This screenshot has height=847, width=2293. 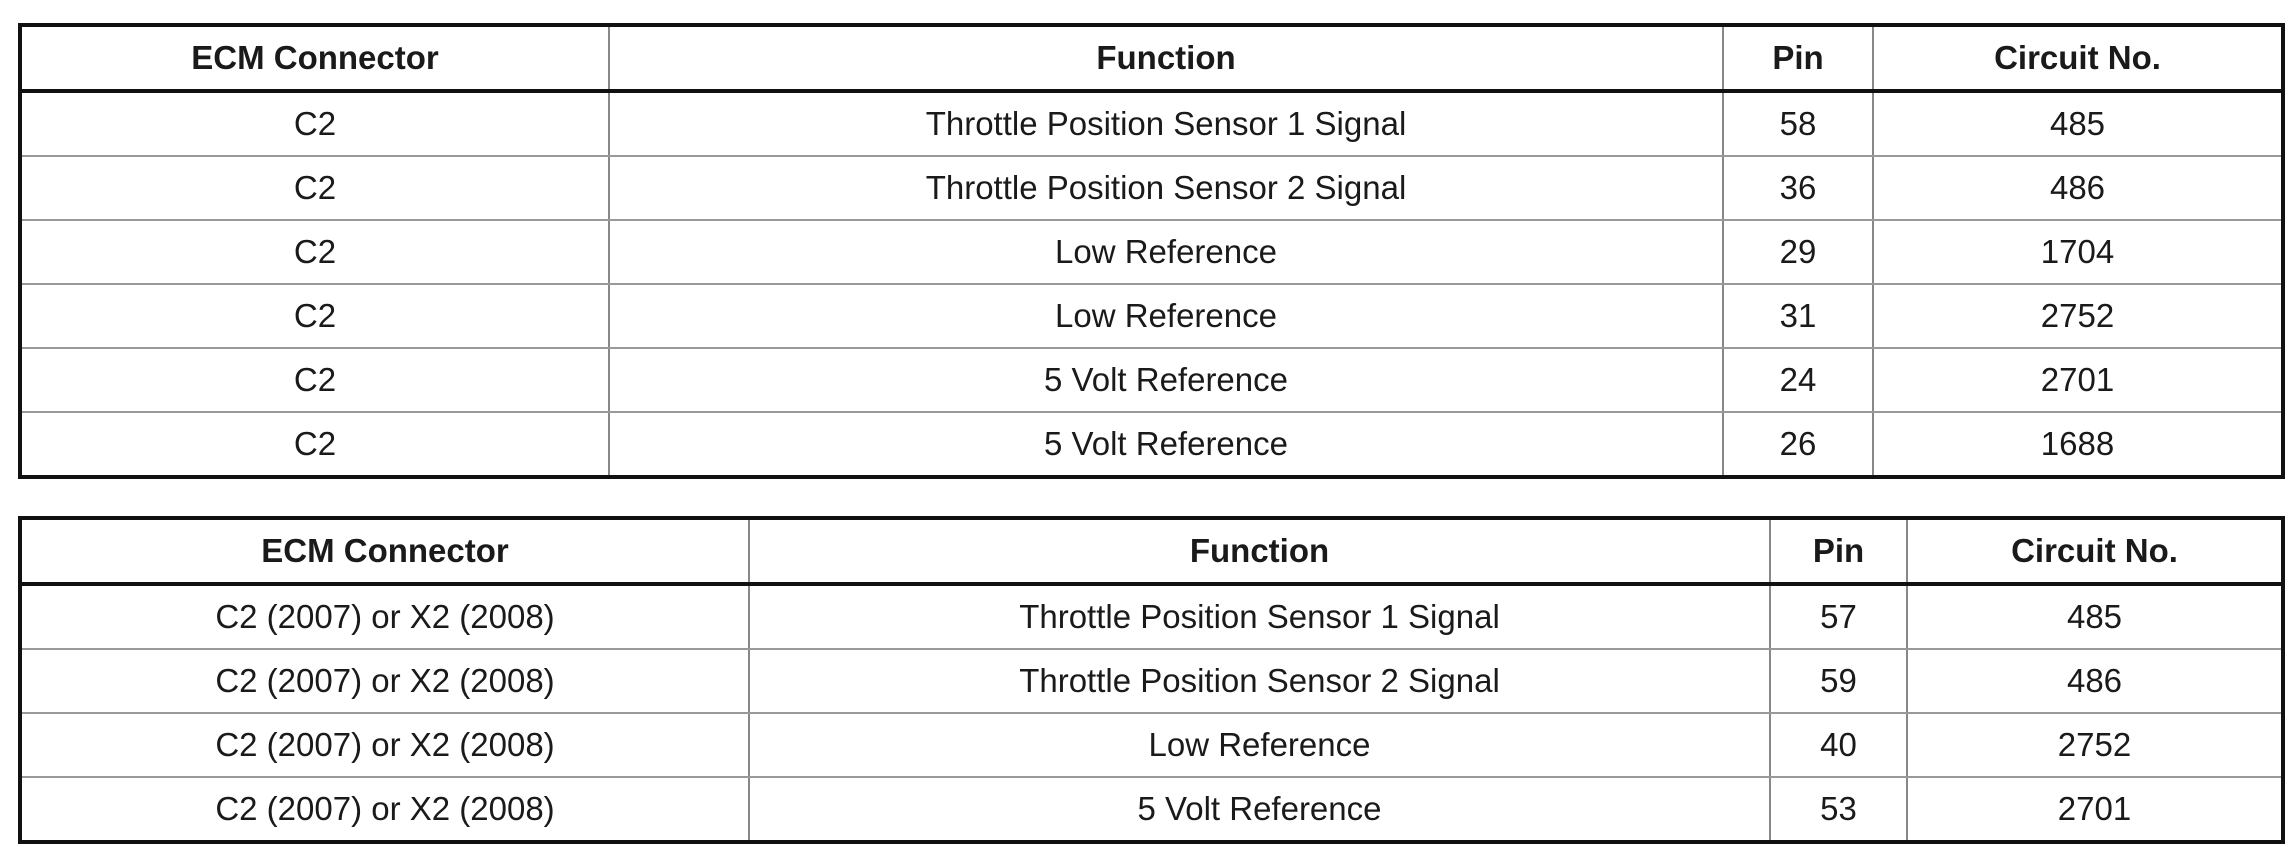 What do you see at coordinates (2078, 252) in the screenshot?
I see `cell-circuit-no: 1704` at bounding box center [2078, 252].